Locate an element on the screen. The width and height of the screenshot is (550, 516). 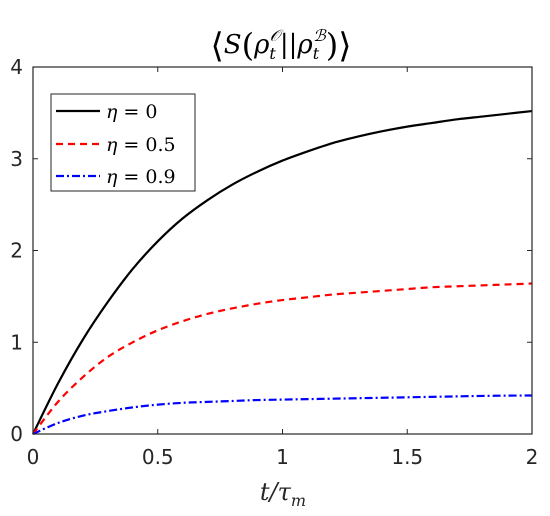
y-tick-label: 4 is located at coordinates (16, 67).